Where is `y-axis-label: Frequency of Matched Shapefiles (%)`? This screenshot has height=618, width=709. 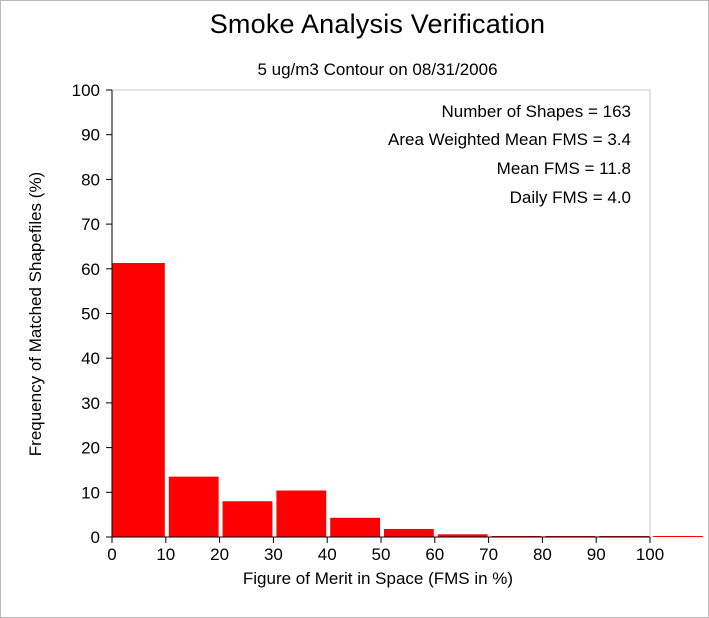 y-axis-label: Frequency of Matched Shapefiles (%) is located at coordinates (35, 314).